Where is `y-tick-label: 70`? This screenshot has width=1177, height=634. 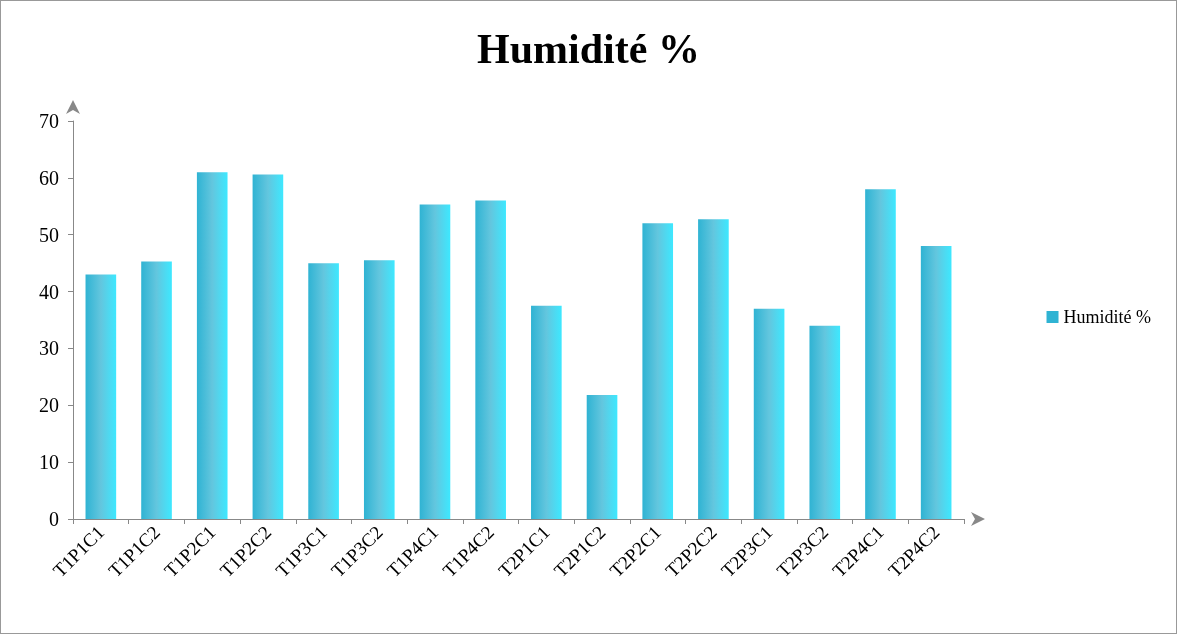
y-tick-label: 70 is located at coordinates (49, 121).